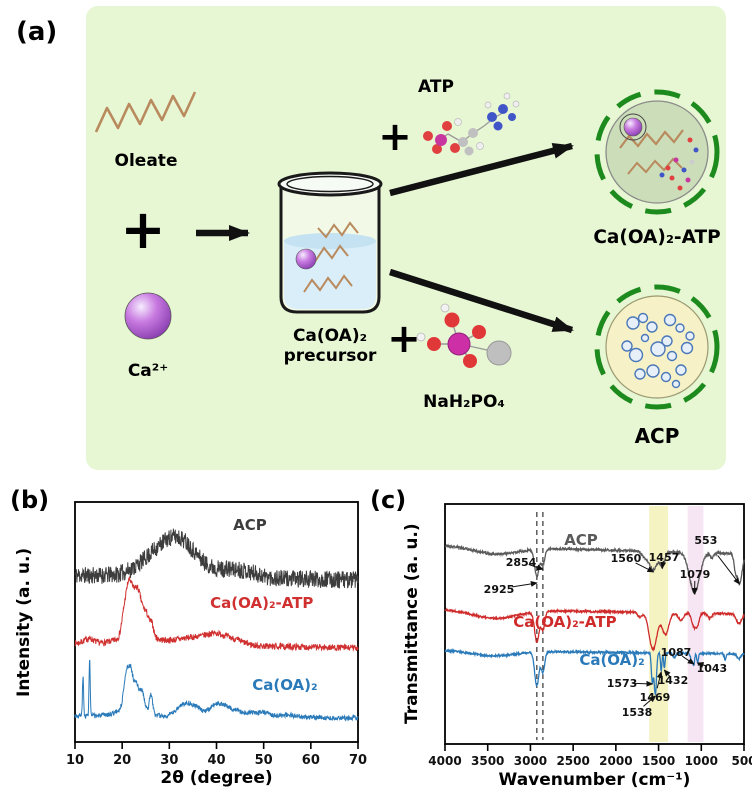 The image size is (752, 800). I want to click on x-tick-label: 4000, so click(444, 761).